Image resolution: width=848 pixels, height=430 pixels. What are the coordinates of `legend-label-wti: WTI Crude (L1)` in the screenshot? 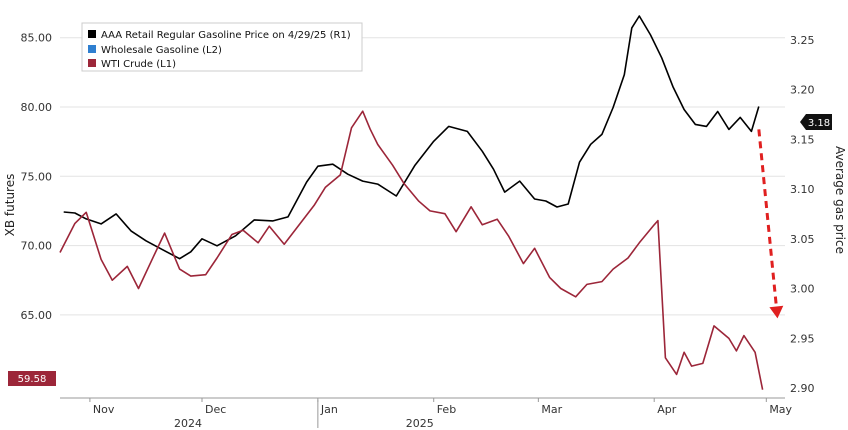 It's located at (138, 64).